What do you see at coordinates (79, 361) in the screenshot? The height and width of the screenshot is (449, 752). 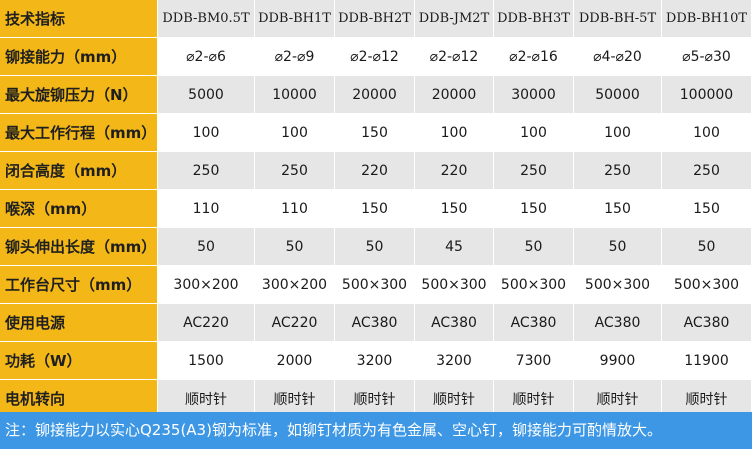 I see `row-label: 功耗（W）` at bounding box center [79, 361].